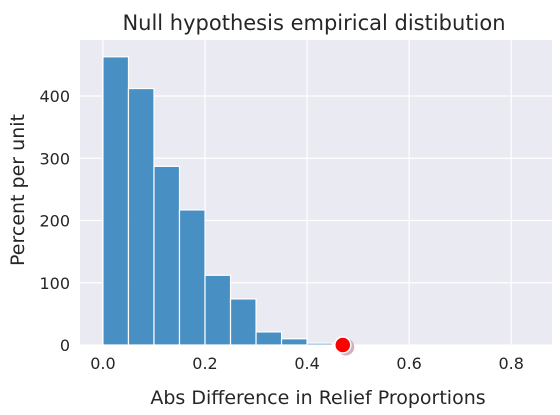 The image size is (560, 415). I want to click on chart-title: Null hypothesis empirical distibution, so click(313, 23).